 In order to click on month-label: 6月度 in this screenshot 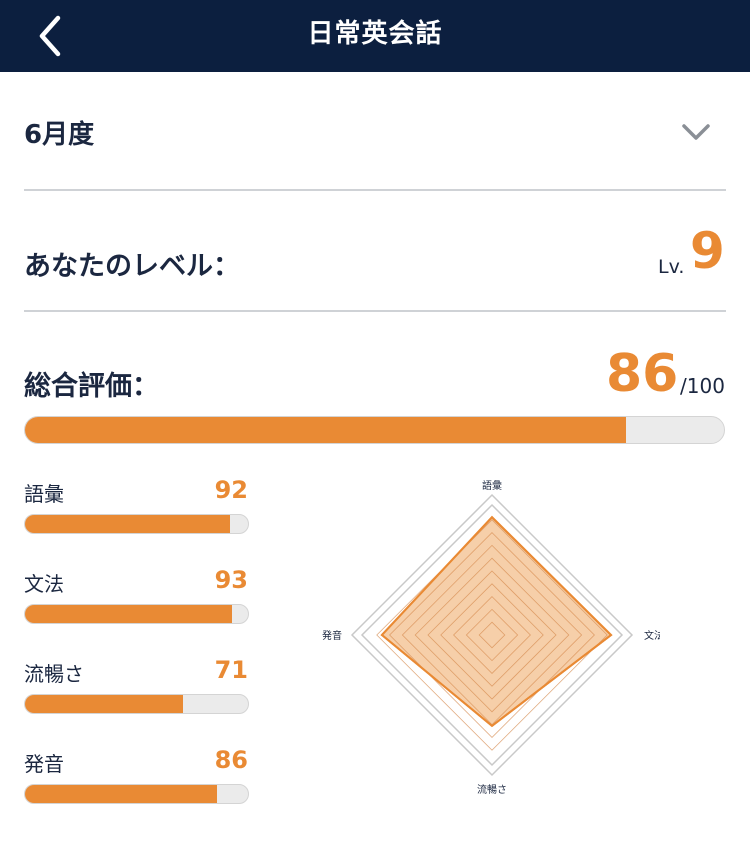, I will do `click(59, 135)`.